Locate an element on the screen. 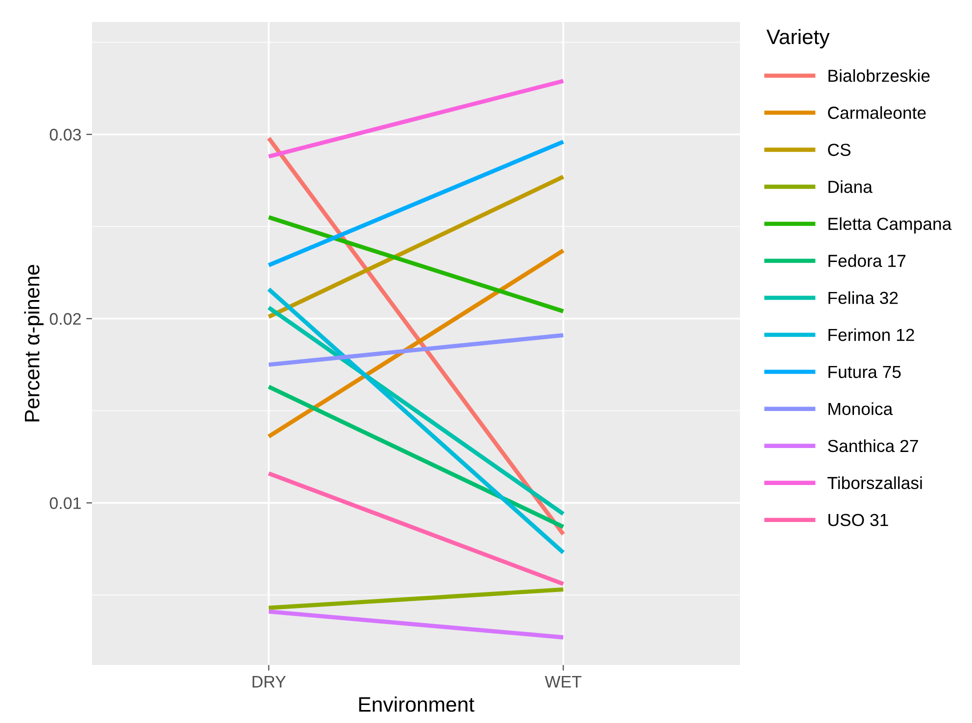  legend-label: Monoica is located at coordinates (860, 409).